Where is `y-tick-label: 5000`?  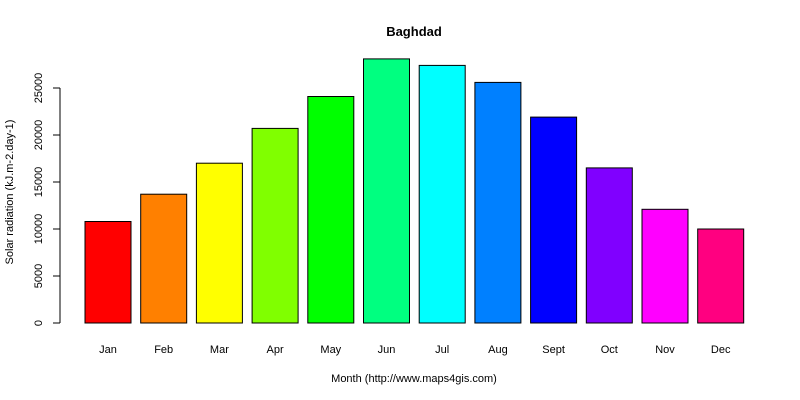
y-tick-label: 5000 is located at coordinates (39, 276).